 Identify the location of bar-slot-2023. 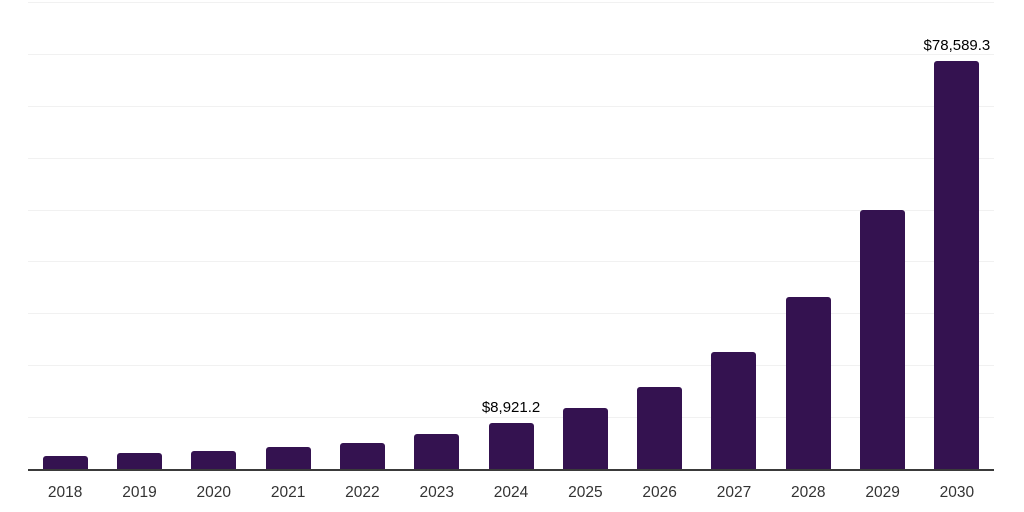
(437, 235).